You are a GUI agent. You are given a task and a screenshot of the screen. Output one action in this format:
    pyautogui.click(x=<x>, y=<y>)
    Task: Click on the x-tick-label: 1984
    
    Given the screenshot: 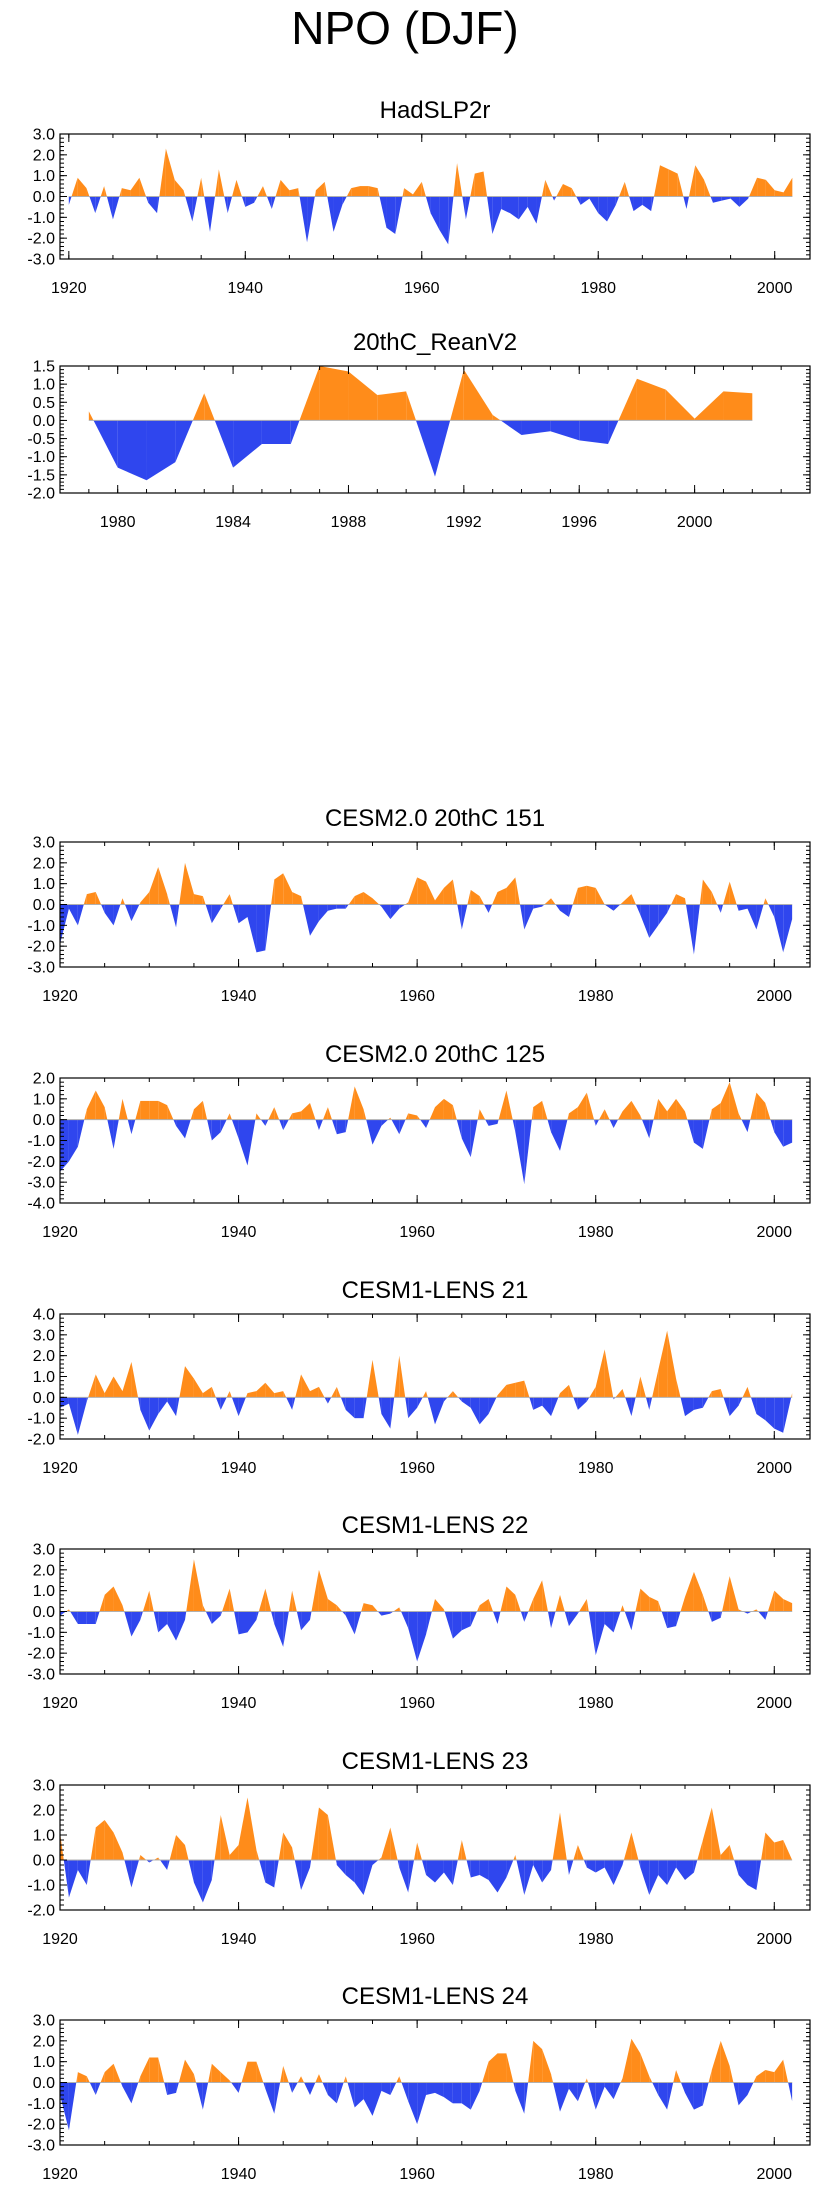 What is the action you would take?
    pyautogui.click(x=233, y=522)
    